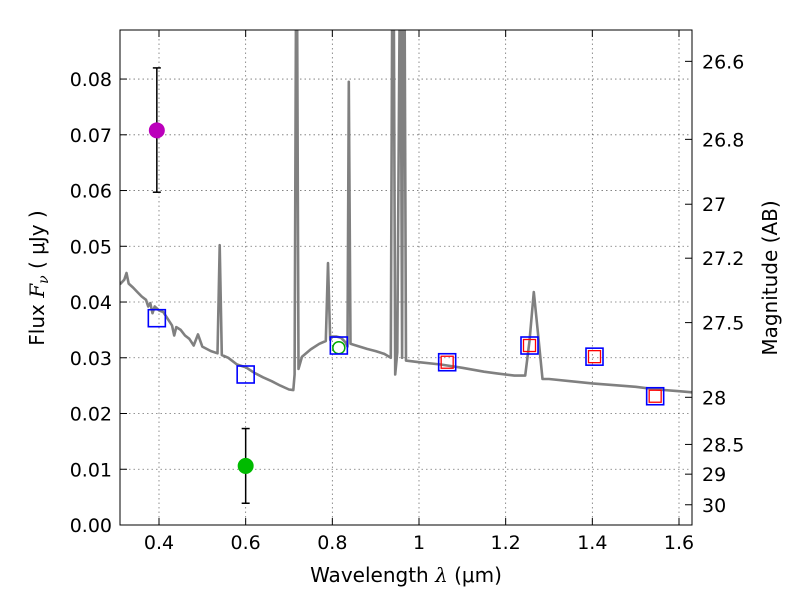 The width and height of the screenshot is (800, 600). What do you see at coordinates (156, 130) in the screenshot?
I see `magenta-detection-marker` at bounding box center [156, 130].